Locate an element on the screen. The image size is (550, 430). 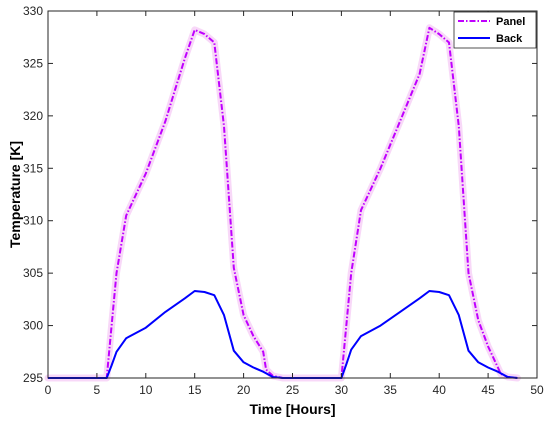
x-tick-label: 20 is located at coordinates (244, 390).